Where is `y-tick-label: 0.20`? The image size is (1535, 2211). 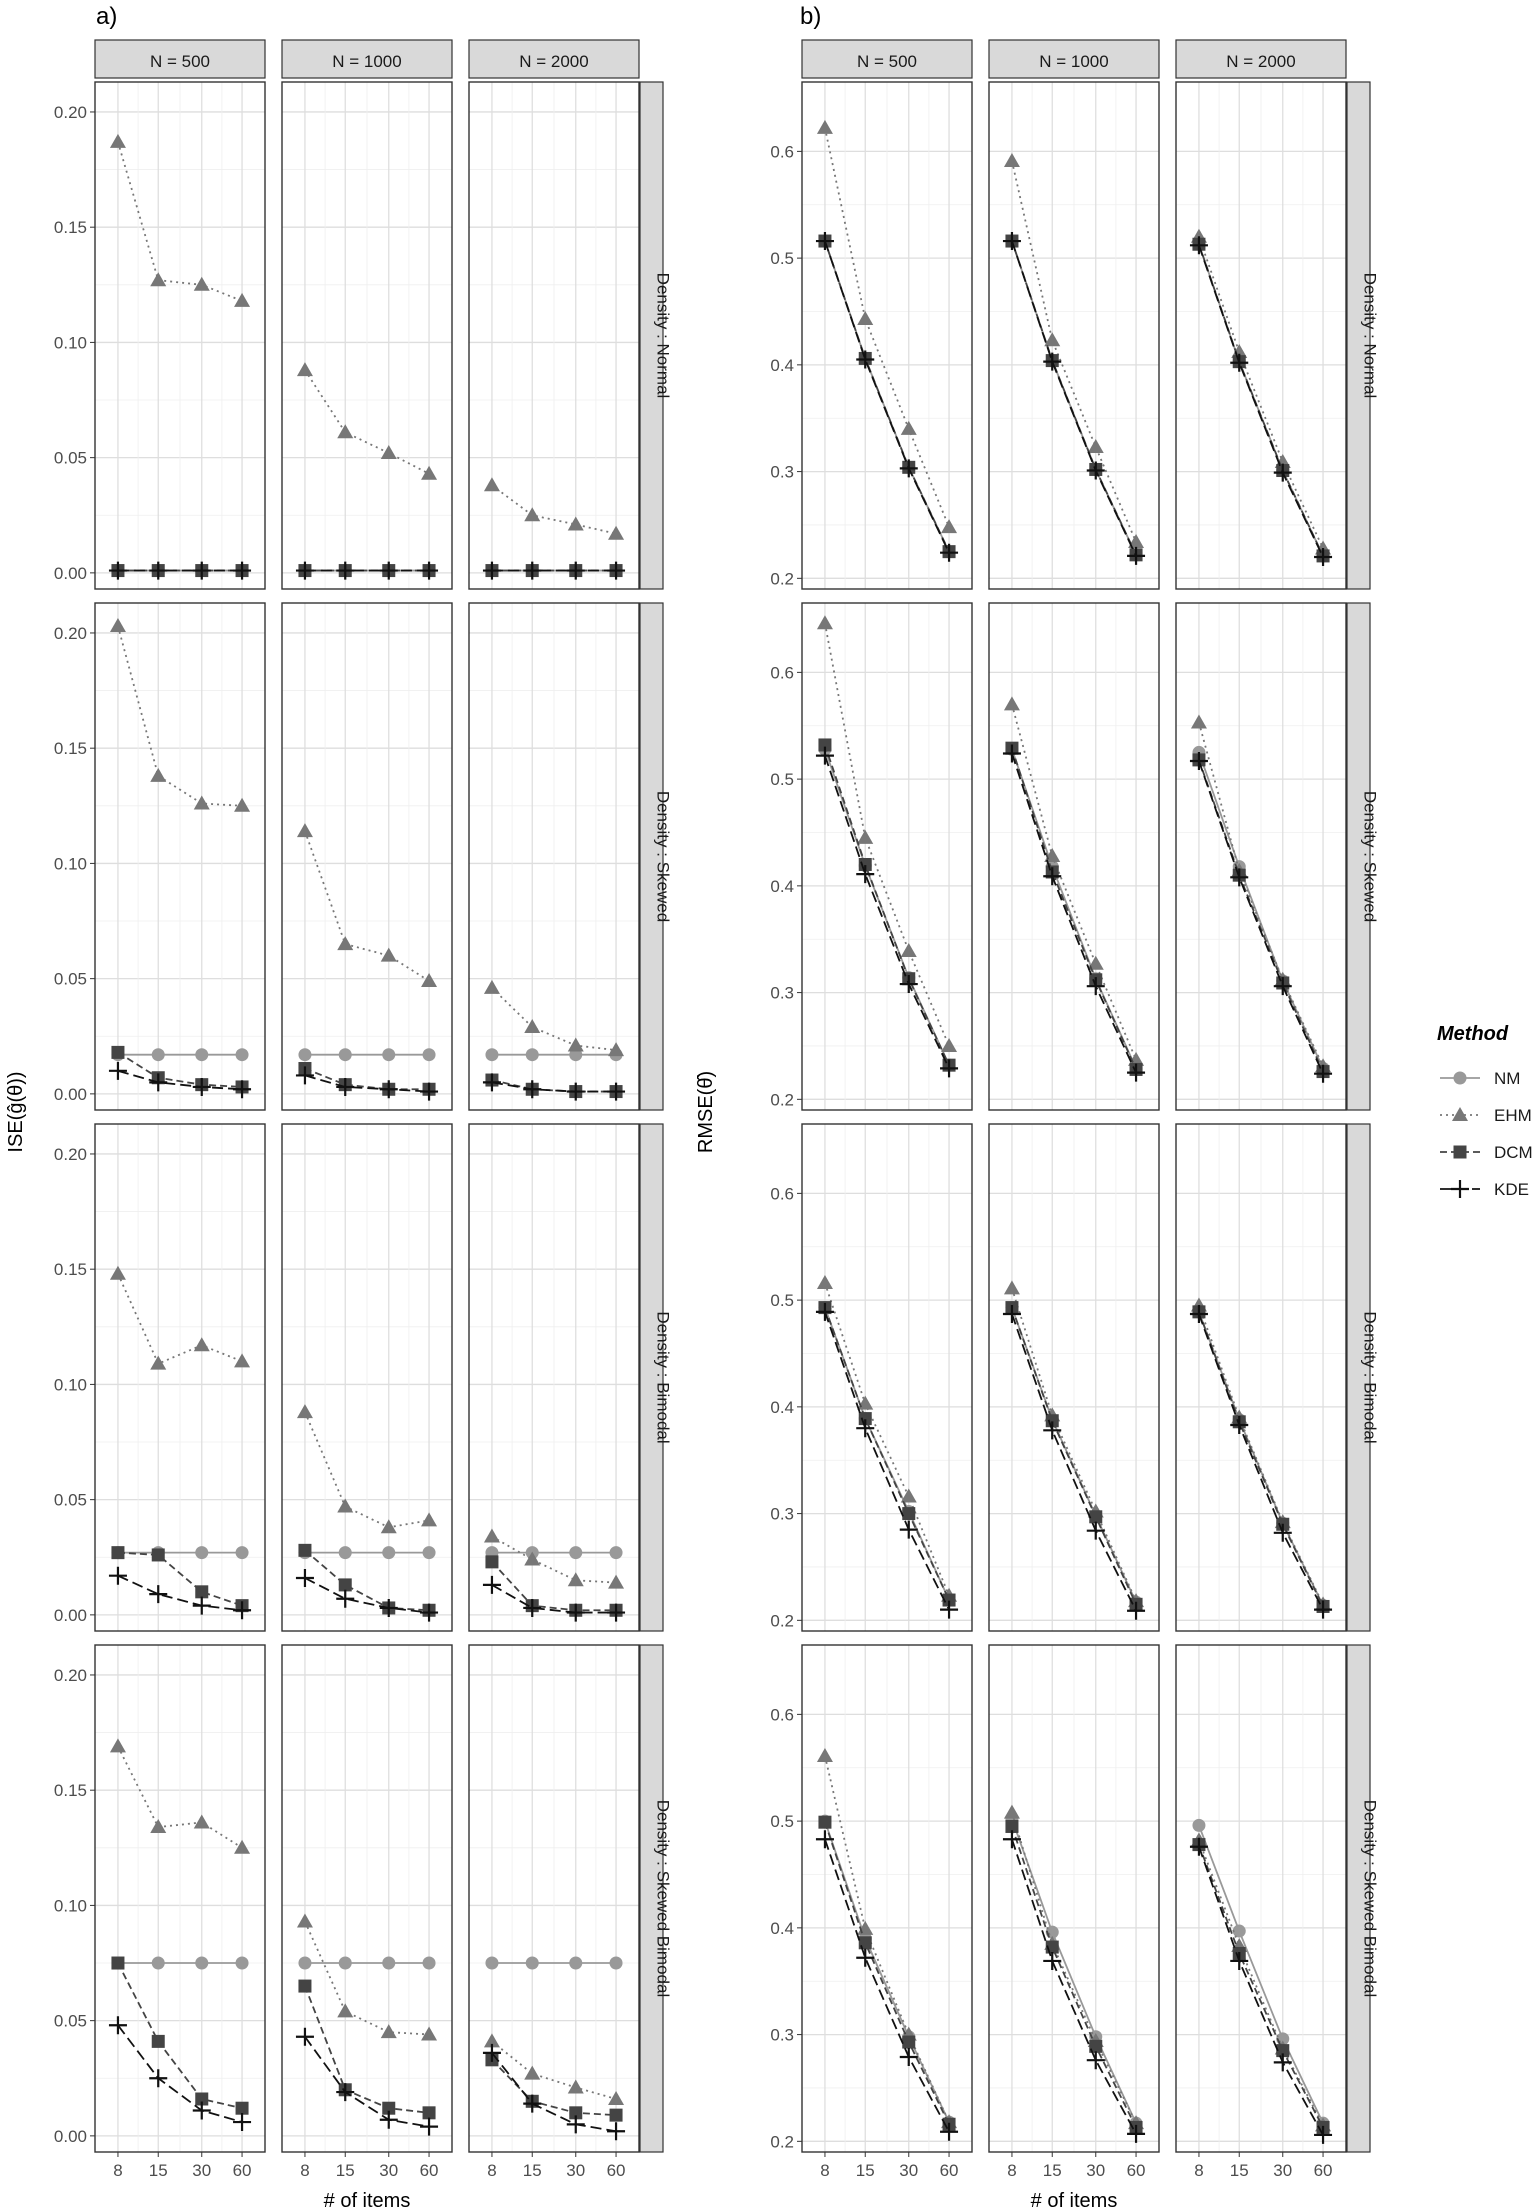
y-tick-label: 0.20 is located at coordinates (70, 633).